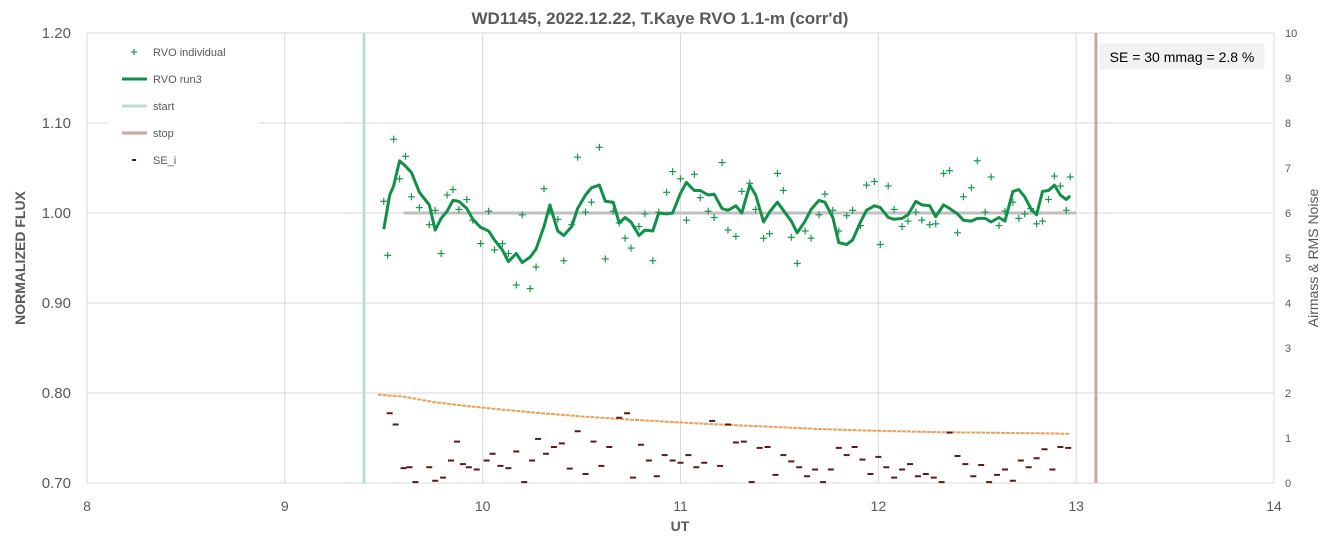 The width and height of the screenshot is (1330, 542). I want to click on annotation-text: SE = 30 mmag = 2.8 %, so click(1182, 57).